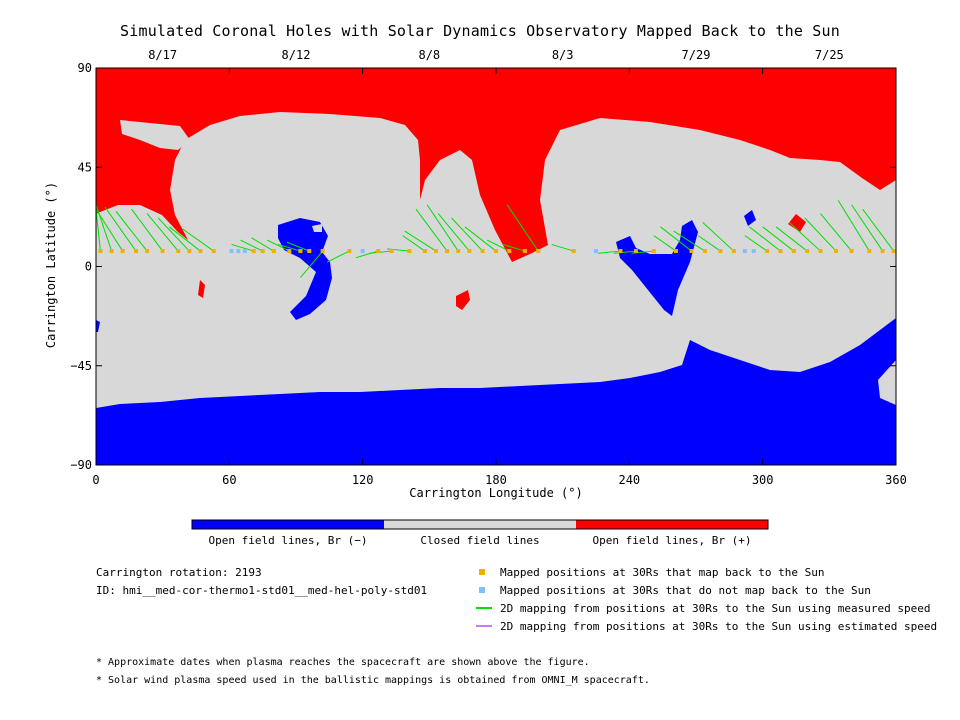 The height and width of the screenshot is (720, 960). Describe the element at coordinates (81, 366) in the screenshot. I see `y-tick-label: −45` at that location.